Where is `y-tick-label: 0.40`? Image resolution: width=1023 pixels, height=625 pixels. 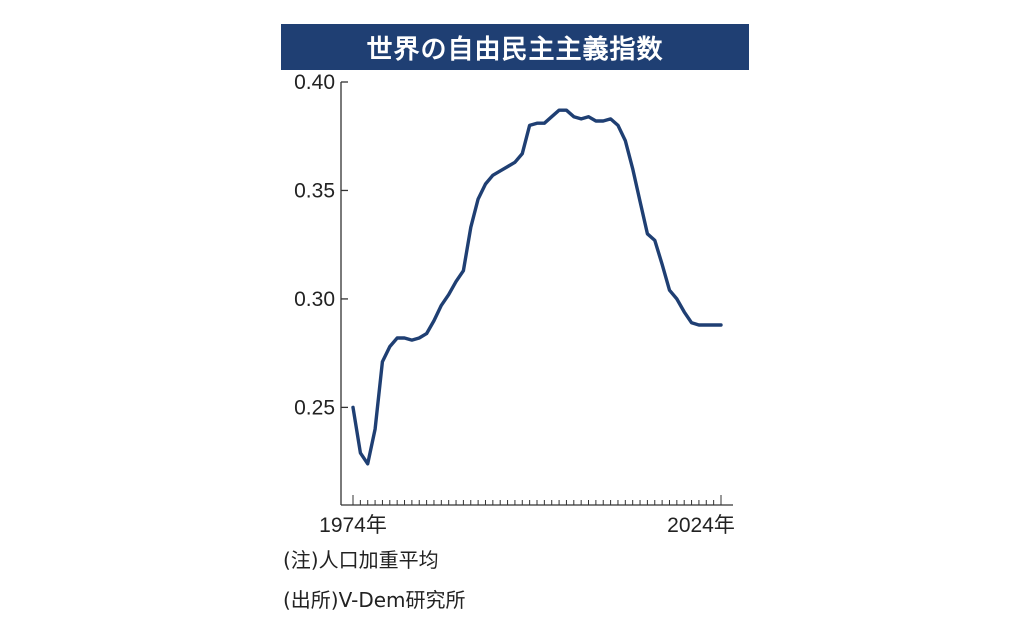 y-tick-label: 0.40 is located at coordinates (314, 82).